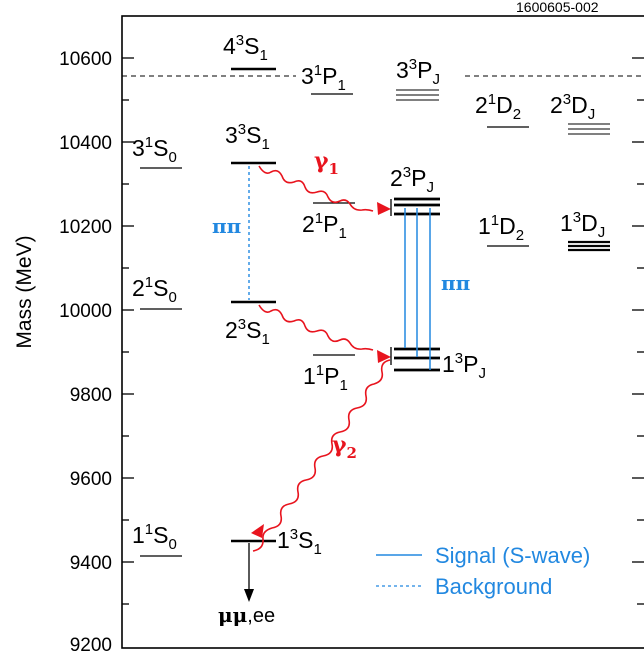 The height and width of the screenshot is (657, 644). Describe the element at coordinates (154, 150) in the screenshot. I see `state-label-3-1S0: 31S0` at that location.